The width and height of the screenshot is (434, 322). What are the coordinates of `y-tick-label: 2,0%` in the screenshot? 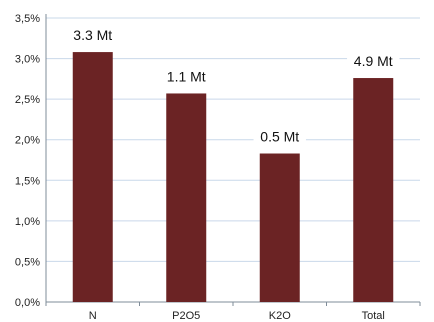 It's located at (27, 141).